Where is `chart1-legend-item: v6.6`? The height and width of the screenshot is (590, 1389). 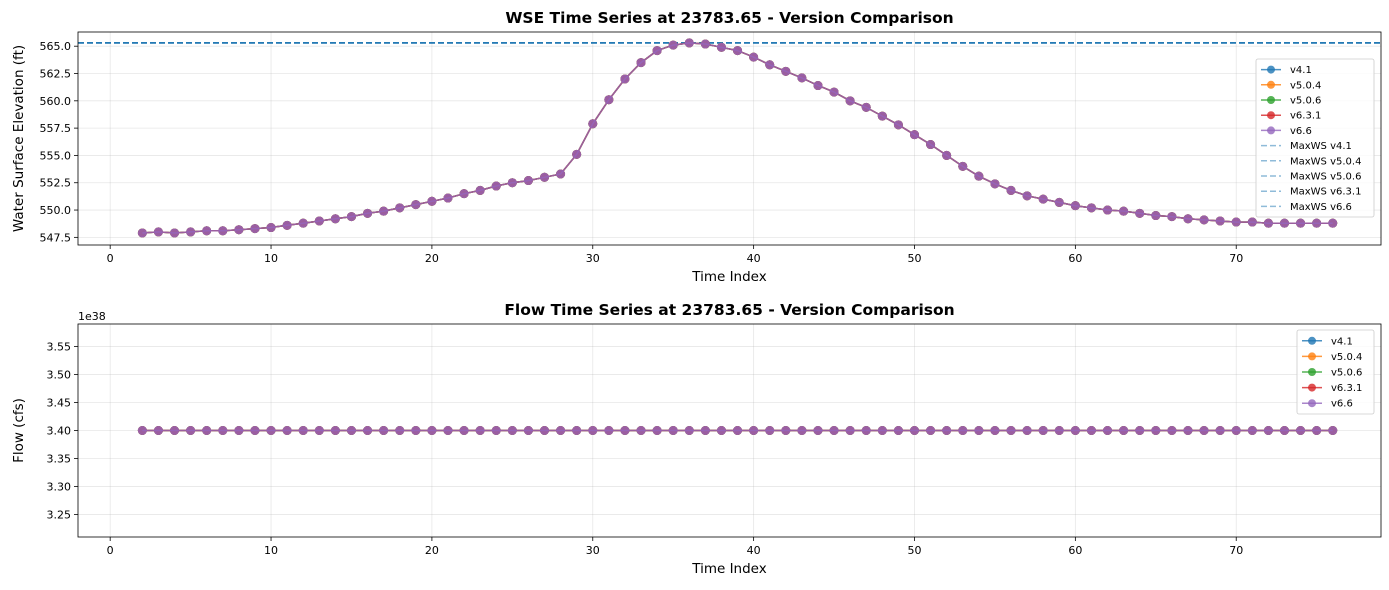
chart1-legend-item: v6.6 is located at coordinates (1327, 404).